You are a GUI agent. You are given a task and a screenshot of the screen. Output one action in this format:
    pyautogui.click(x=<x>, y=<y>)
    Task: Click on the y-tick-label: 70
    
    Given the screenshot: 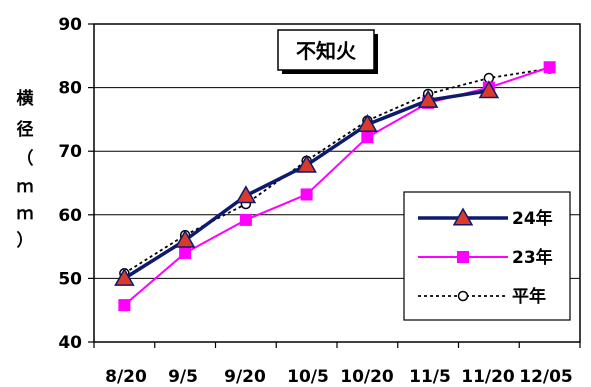 What is the action you would take?
    pyautogui.click(x=70, y=152)
    